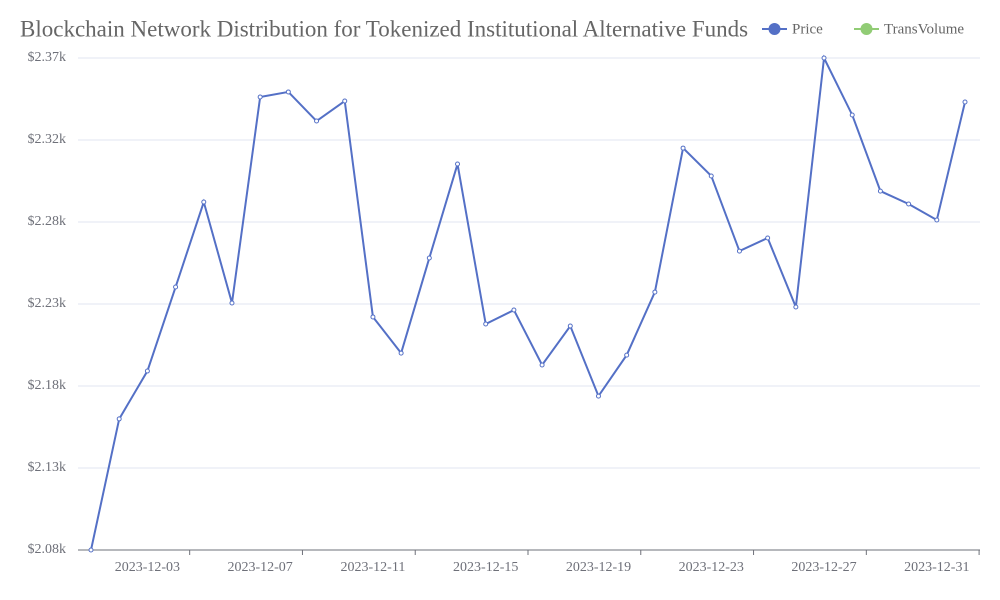  I want to click on y-tick-label: $2.08k, so click(47, 549).